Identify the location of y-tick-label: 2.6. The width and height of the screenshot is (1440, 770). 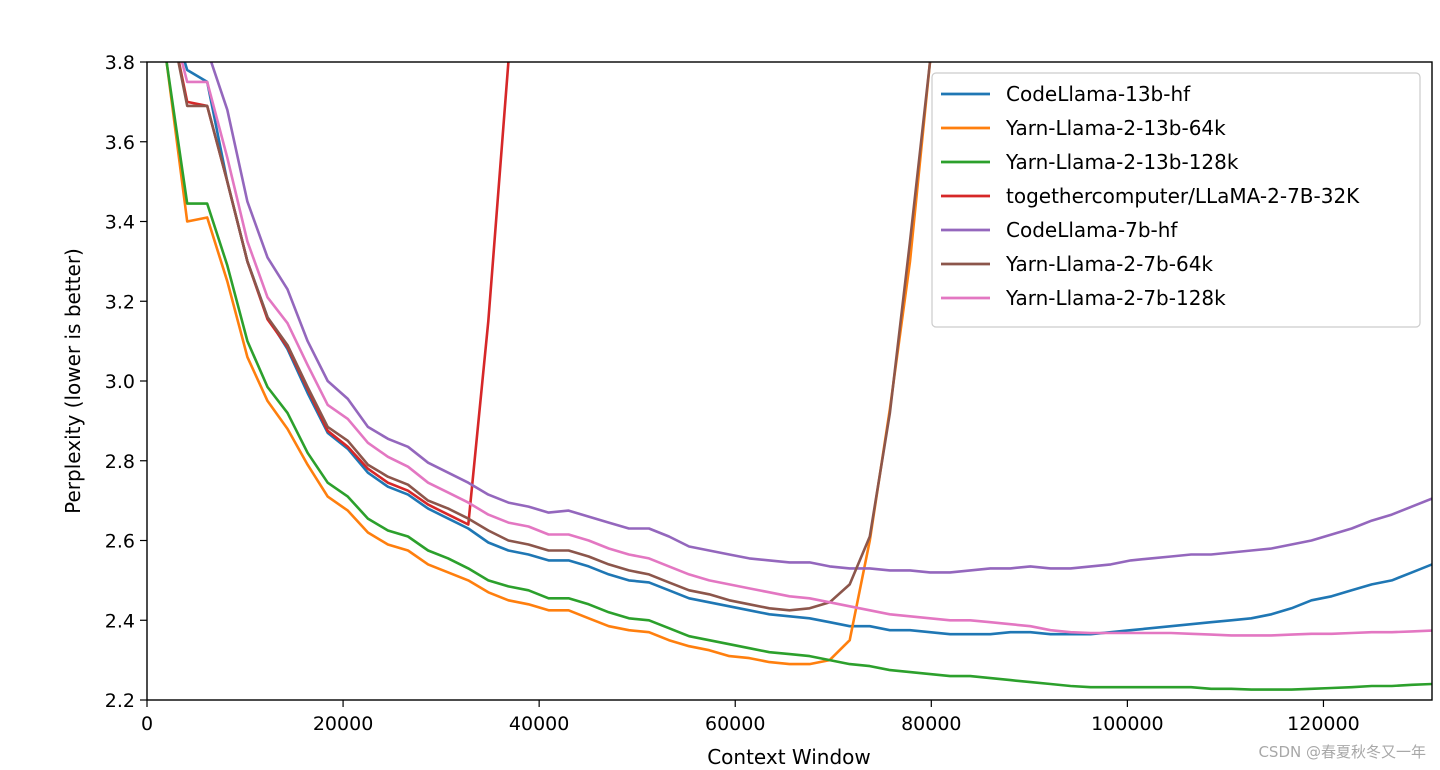
(120, 542).